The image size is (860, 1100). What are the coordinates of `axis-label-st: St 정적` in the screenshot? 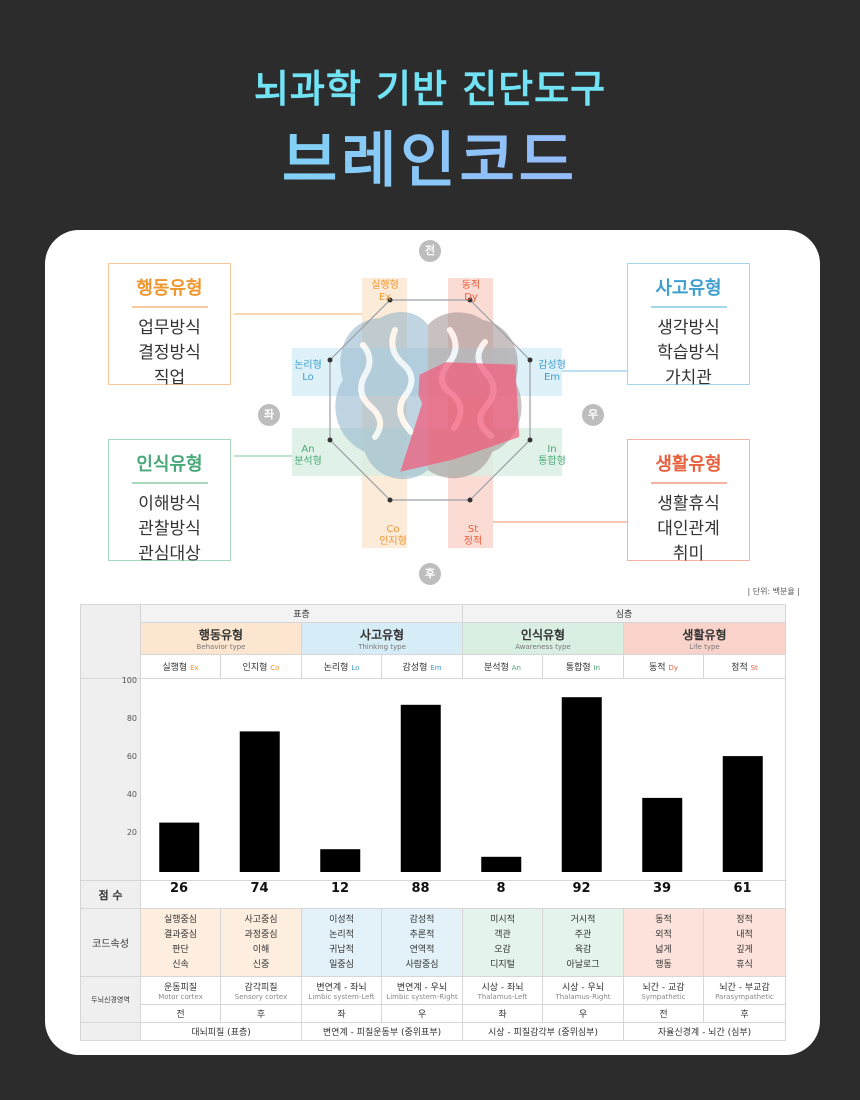 It's located at (473, 536).